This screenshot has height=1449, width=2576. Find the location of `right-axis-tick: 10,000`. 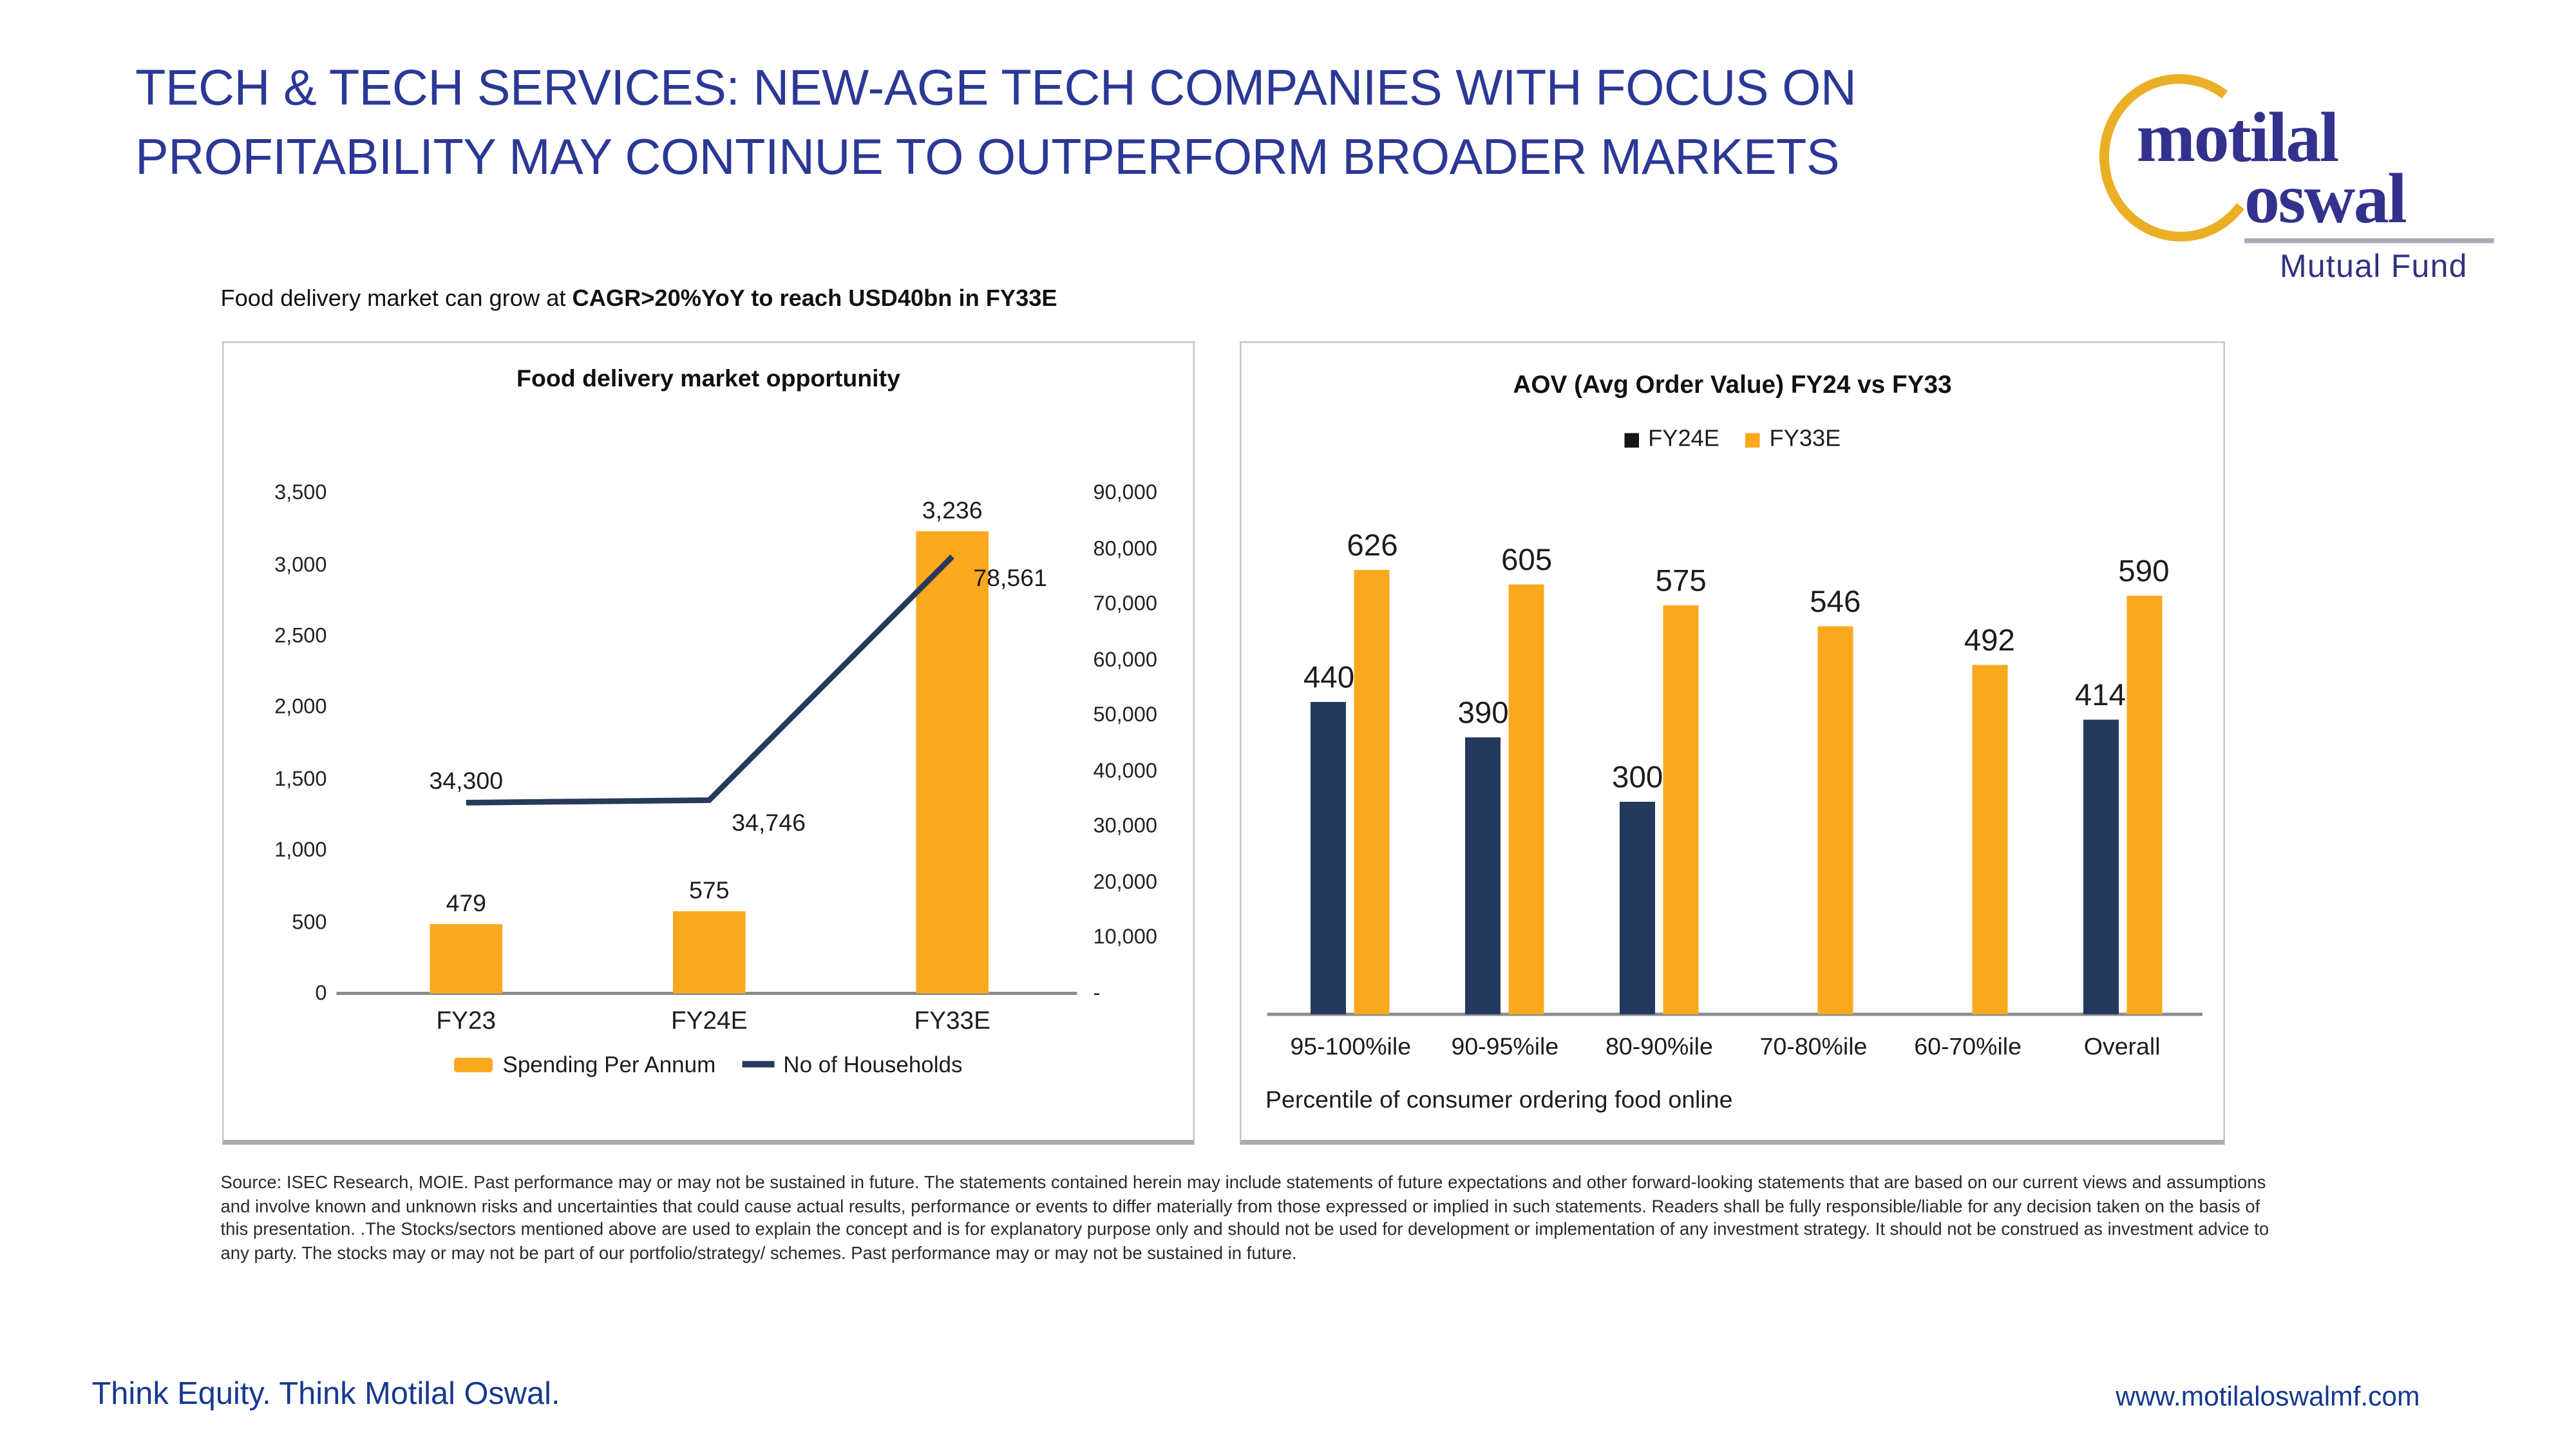

right-axis-tick: 10,000 is located at coordinates (1125, 937).